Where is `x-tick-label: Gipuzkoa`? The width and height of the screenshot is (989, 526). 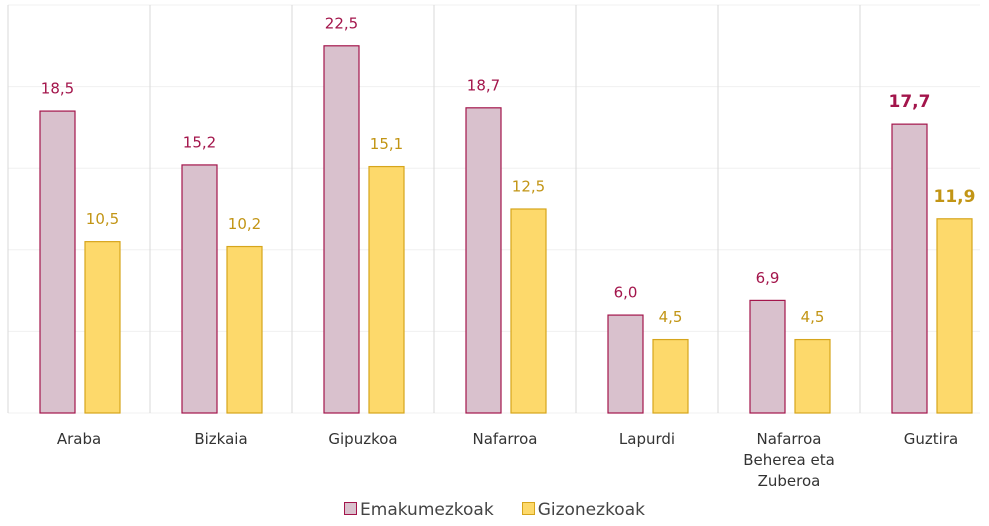 x-tick-label: Gipuzkoa is located at coordinates (363, 439).